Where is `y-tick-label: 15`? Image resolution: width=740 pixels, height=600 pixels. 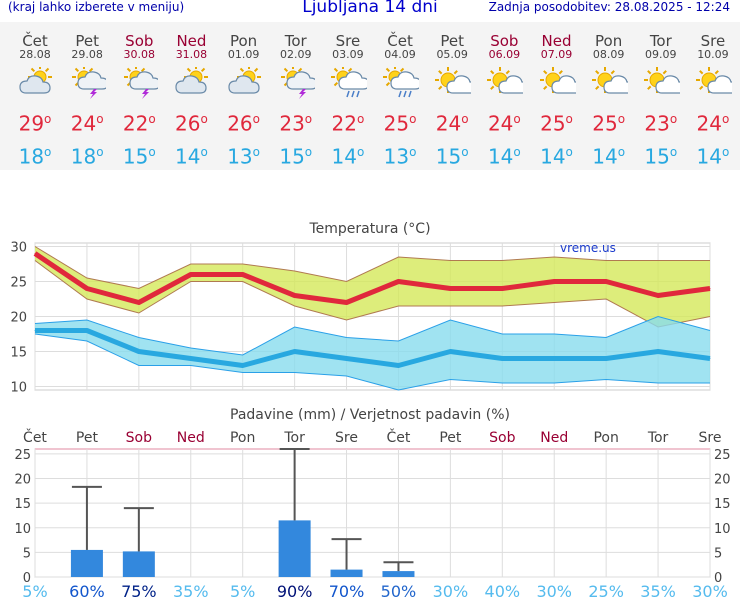
y-tick-label: 15 is located at coordinates (18, 353).